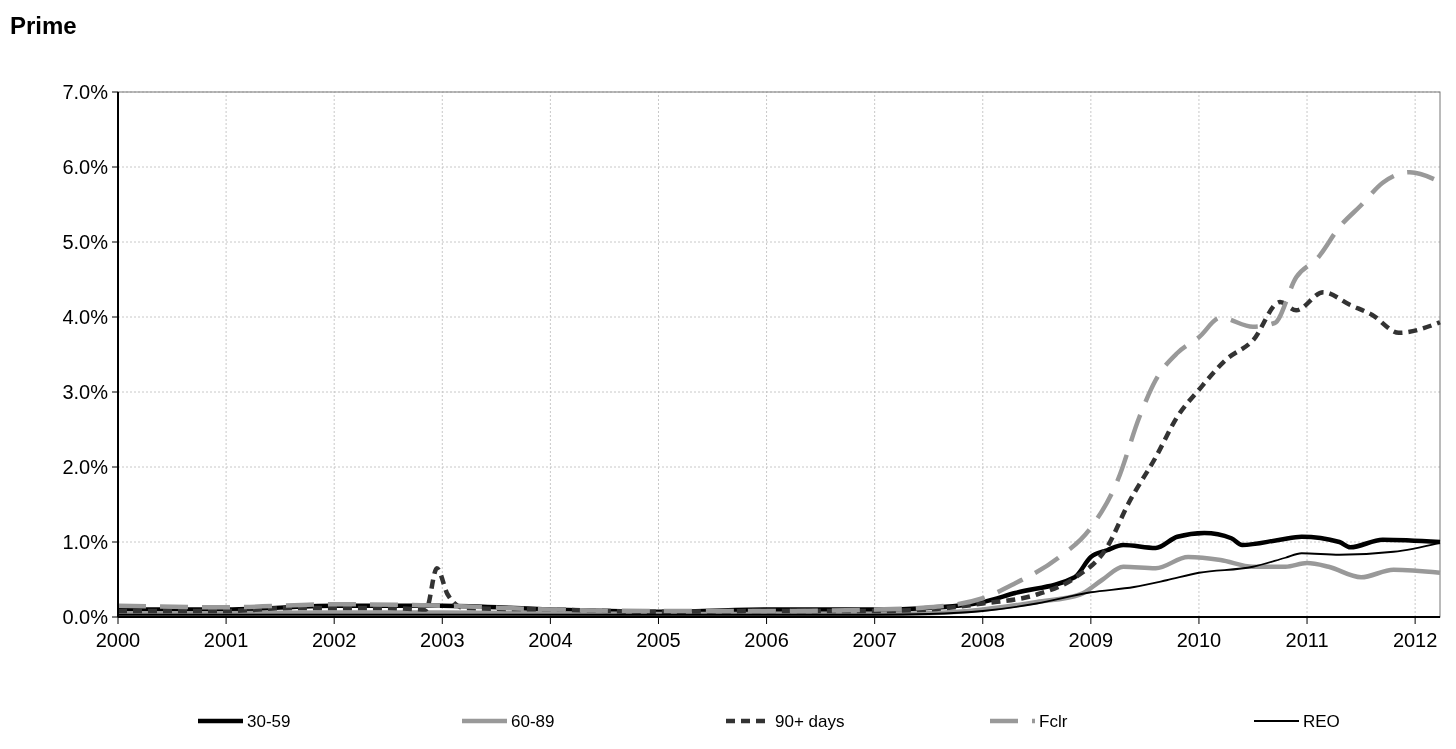 The width and height of the screenshot is (1456, 749). Describe the element at coordinates (118, 640) in the screenshot. I see `x-tick-label: 2000` at that location.